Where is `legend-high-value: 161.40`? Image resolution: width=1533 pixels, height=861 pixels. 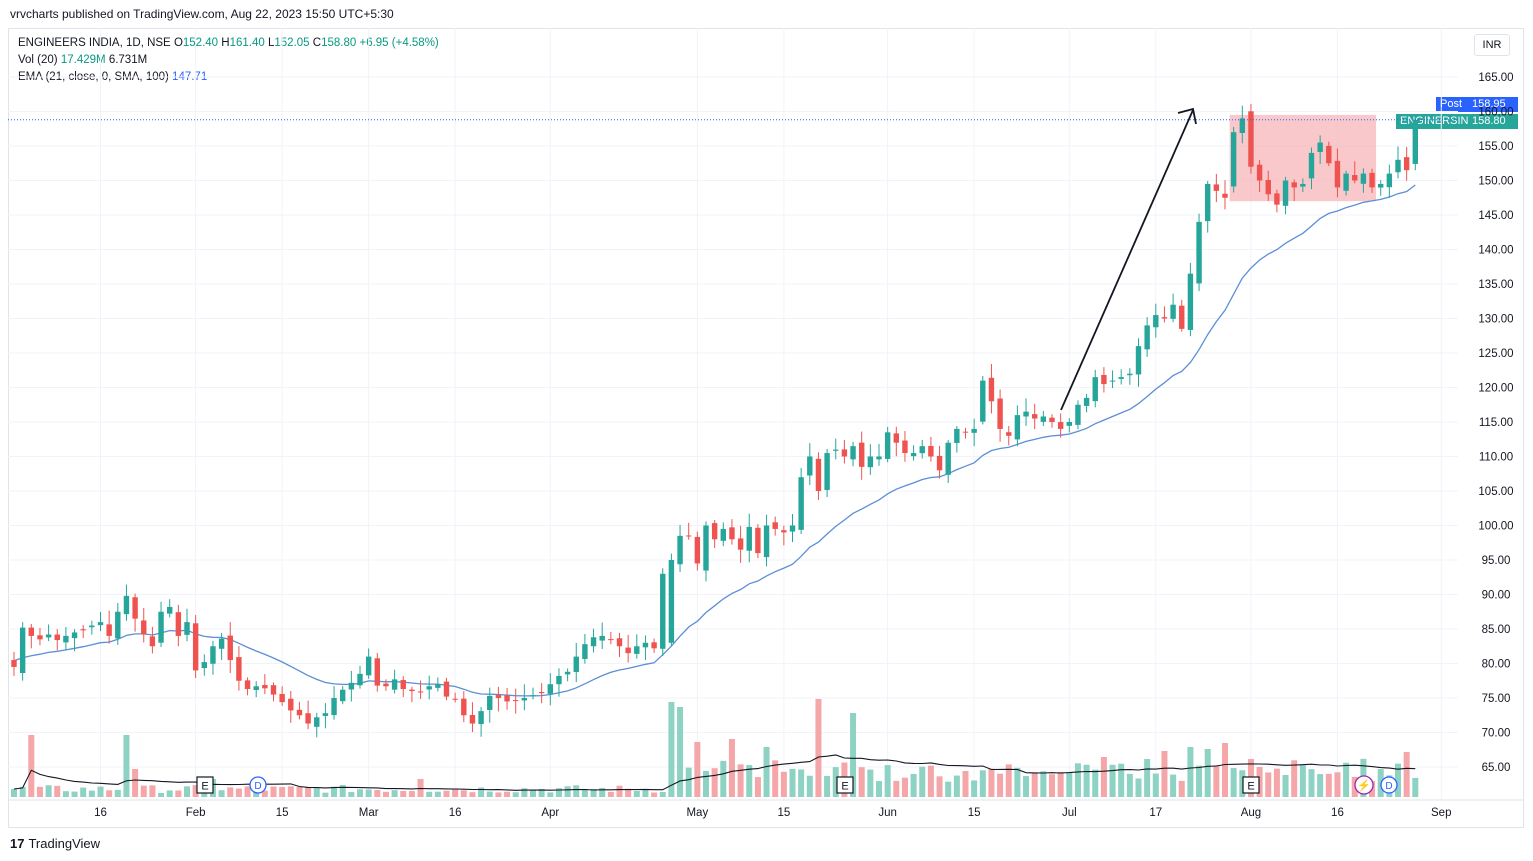 legend-high-value: 161.40 is located at coordinates (247, 43).